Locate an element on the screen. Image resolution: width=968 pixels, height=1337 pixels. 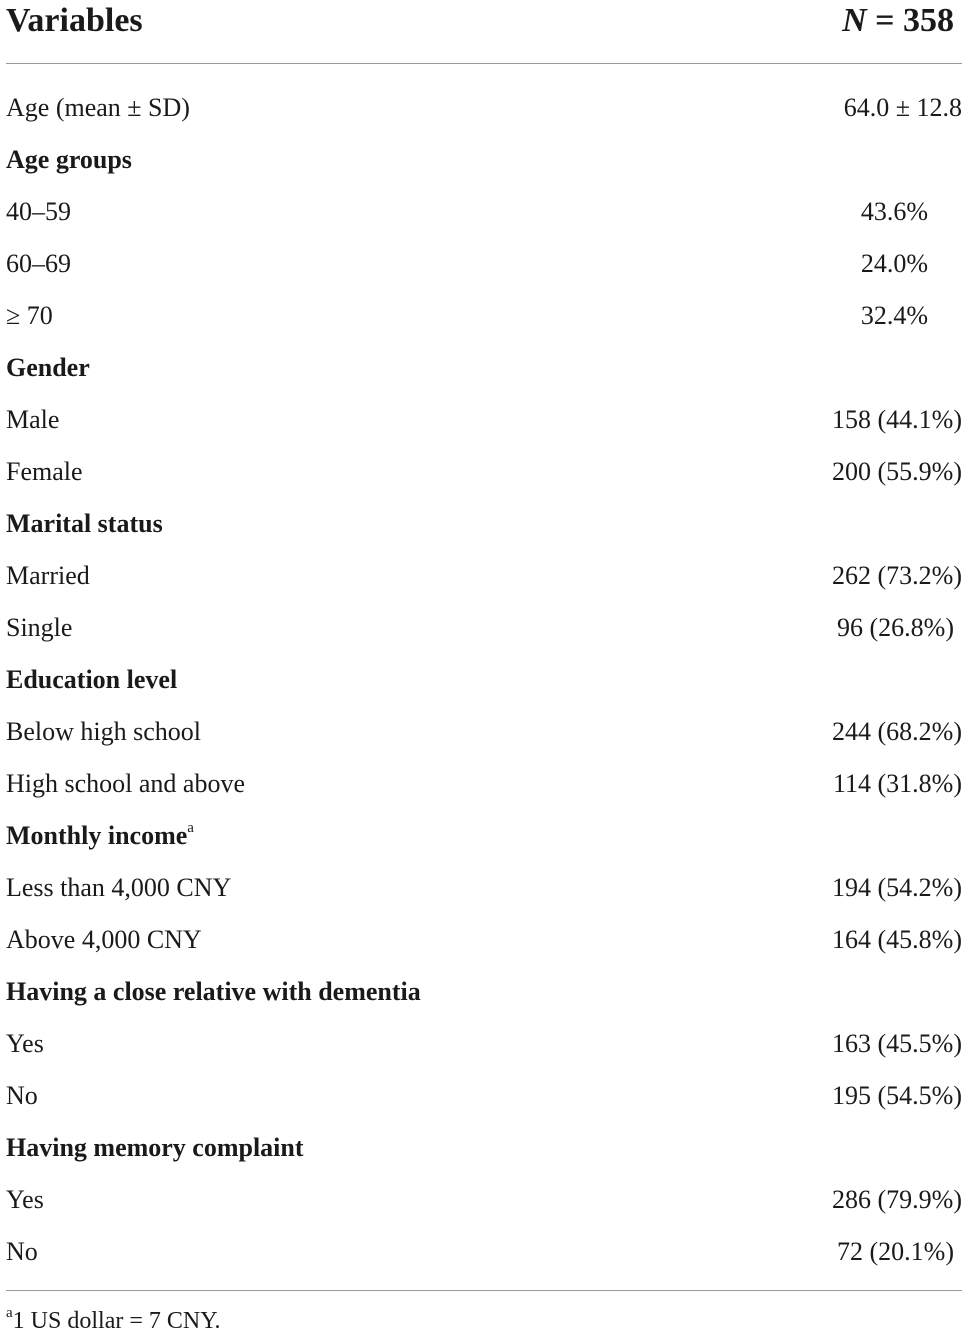
section-header-row: Having a close relative with dementia is located at coordinates (484, 992).